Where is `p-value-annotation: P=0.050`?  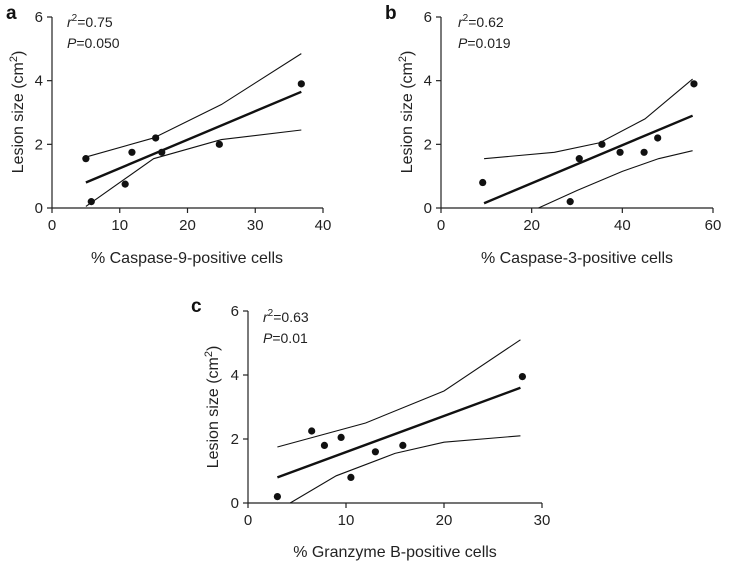
p-value-annotation: P=0.050 is located at coordinates (93, 43).